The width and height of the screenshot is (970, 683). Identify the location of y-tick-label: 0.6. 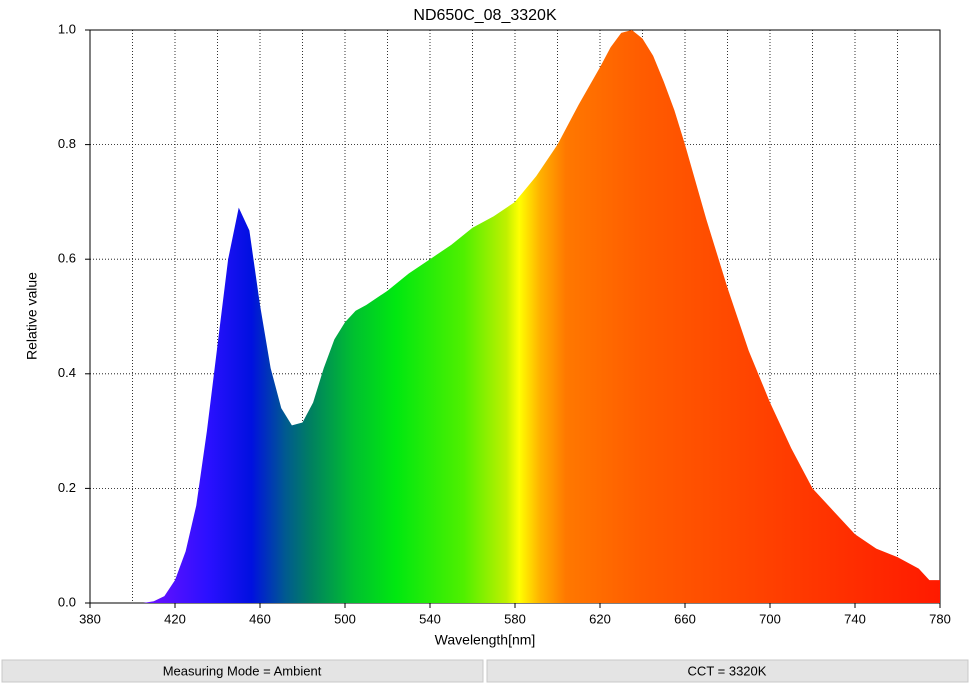
(67, 258).